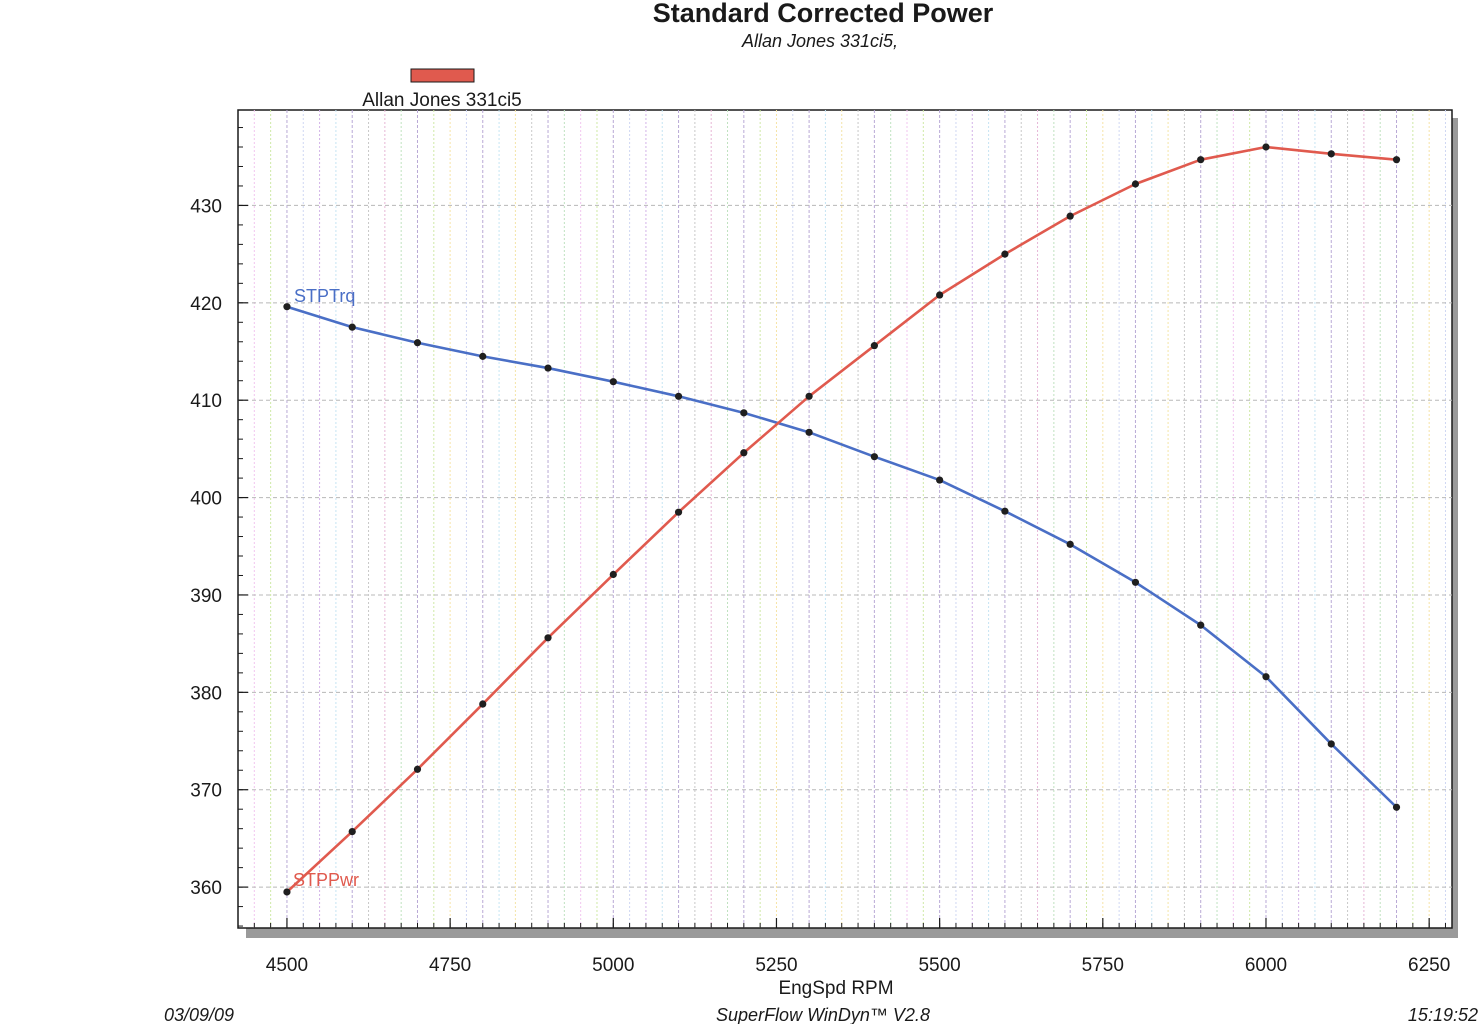  I want to click on x-tick-label: 4500, so click(287, 965).